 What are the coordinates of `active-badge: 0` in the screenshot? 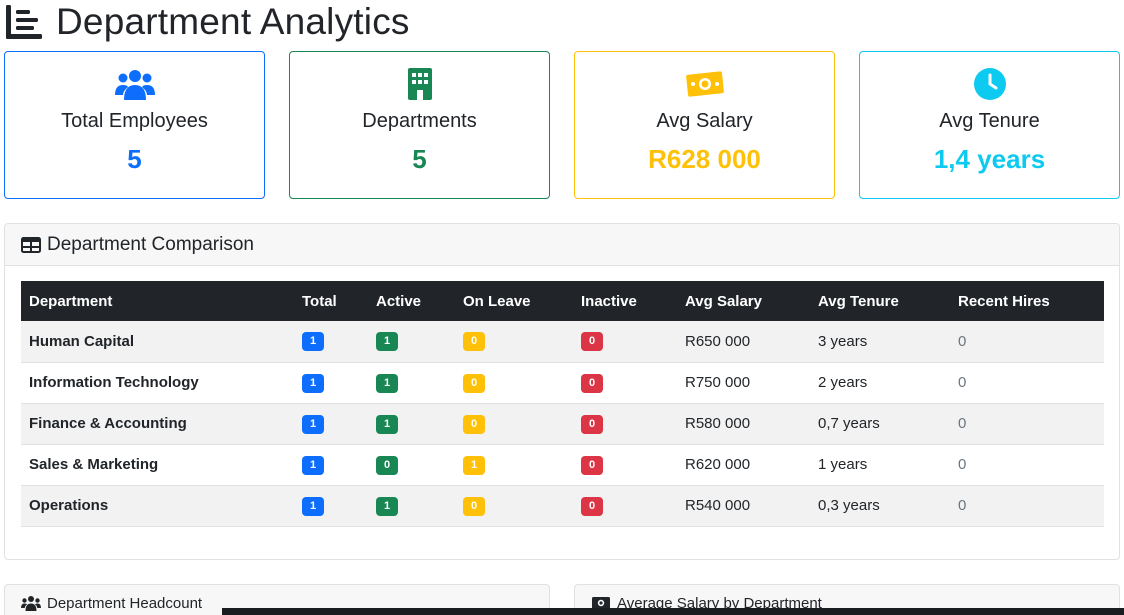 It's located at (387, 465).